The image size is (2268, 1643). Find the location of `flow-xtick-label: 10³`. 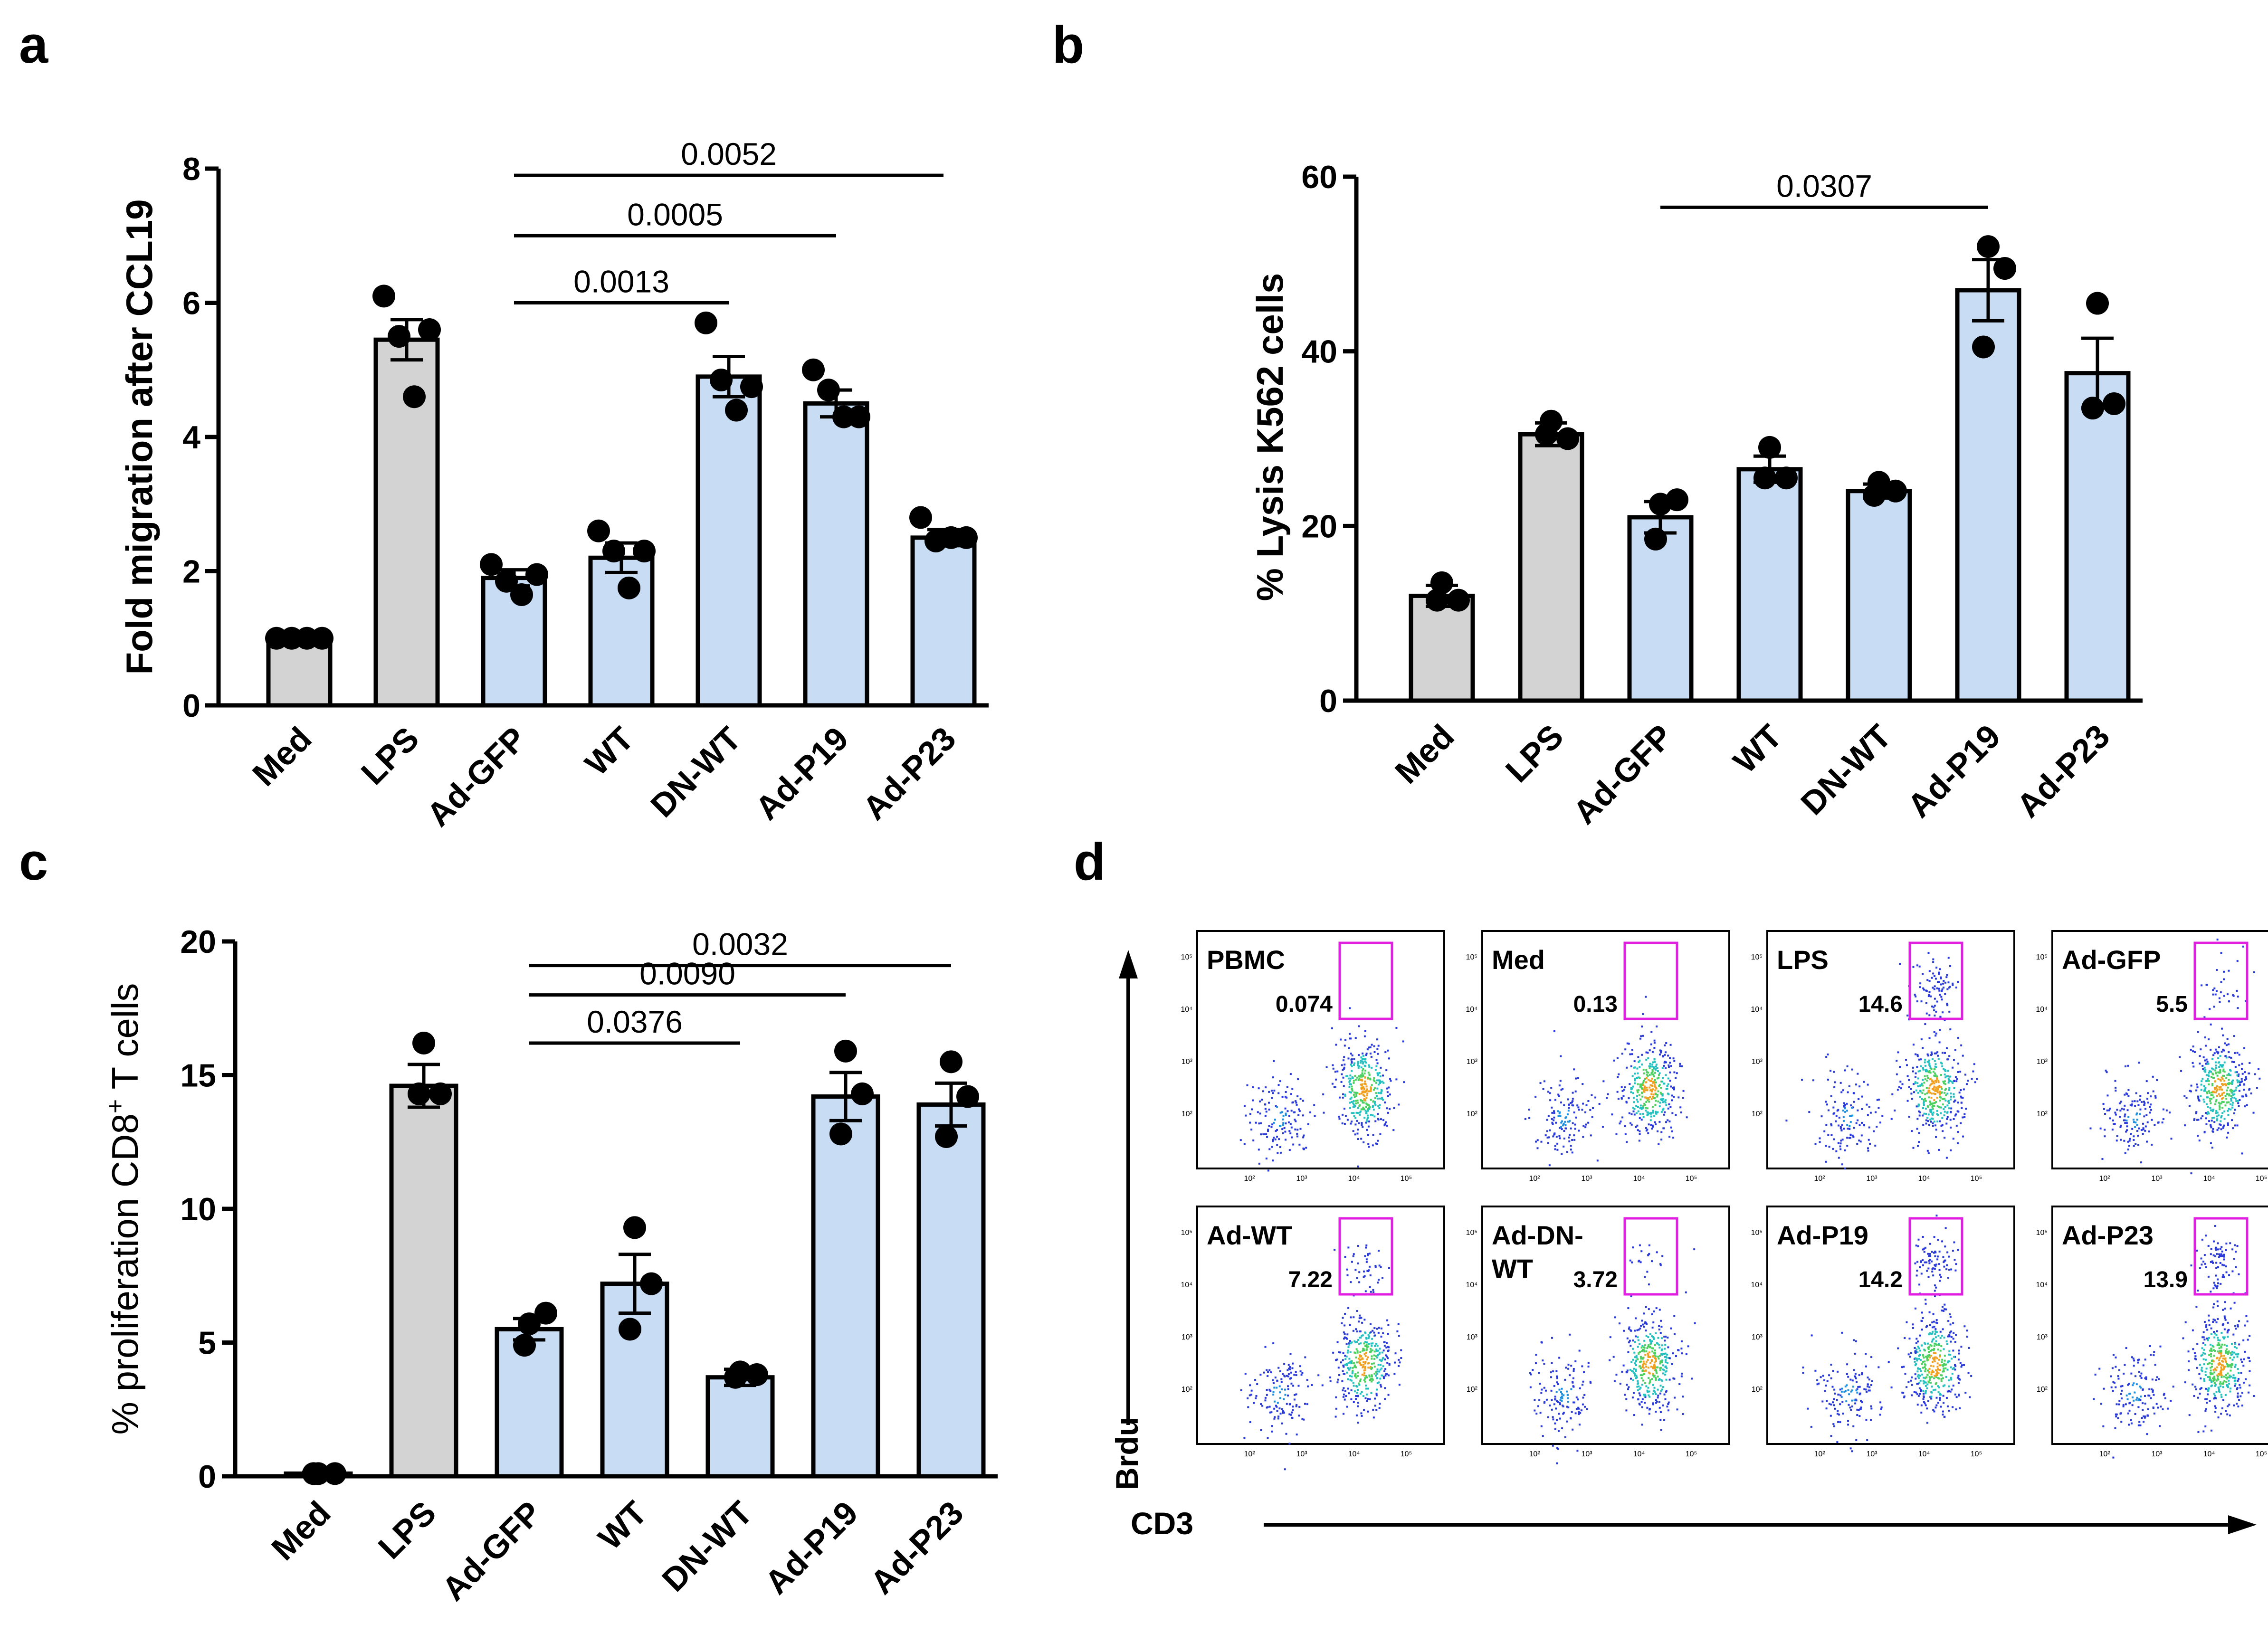

flow-xtick-label: 10³ is located at coordinates (2157, 1454).